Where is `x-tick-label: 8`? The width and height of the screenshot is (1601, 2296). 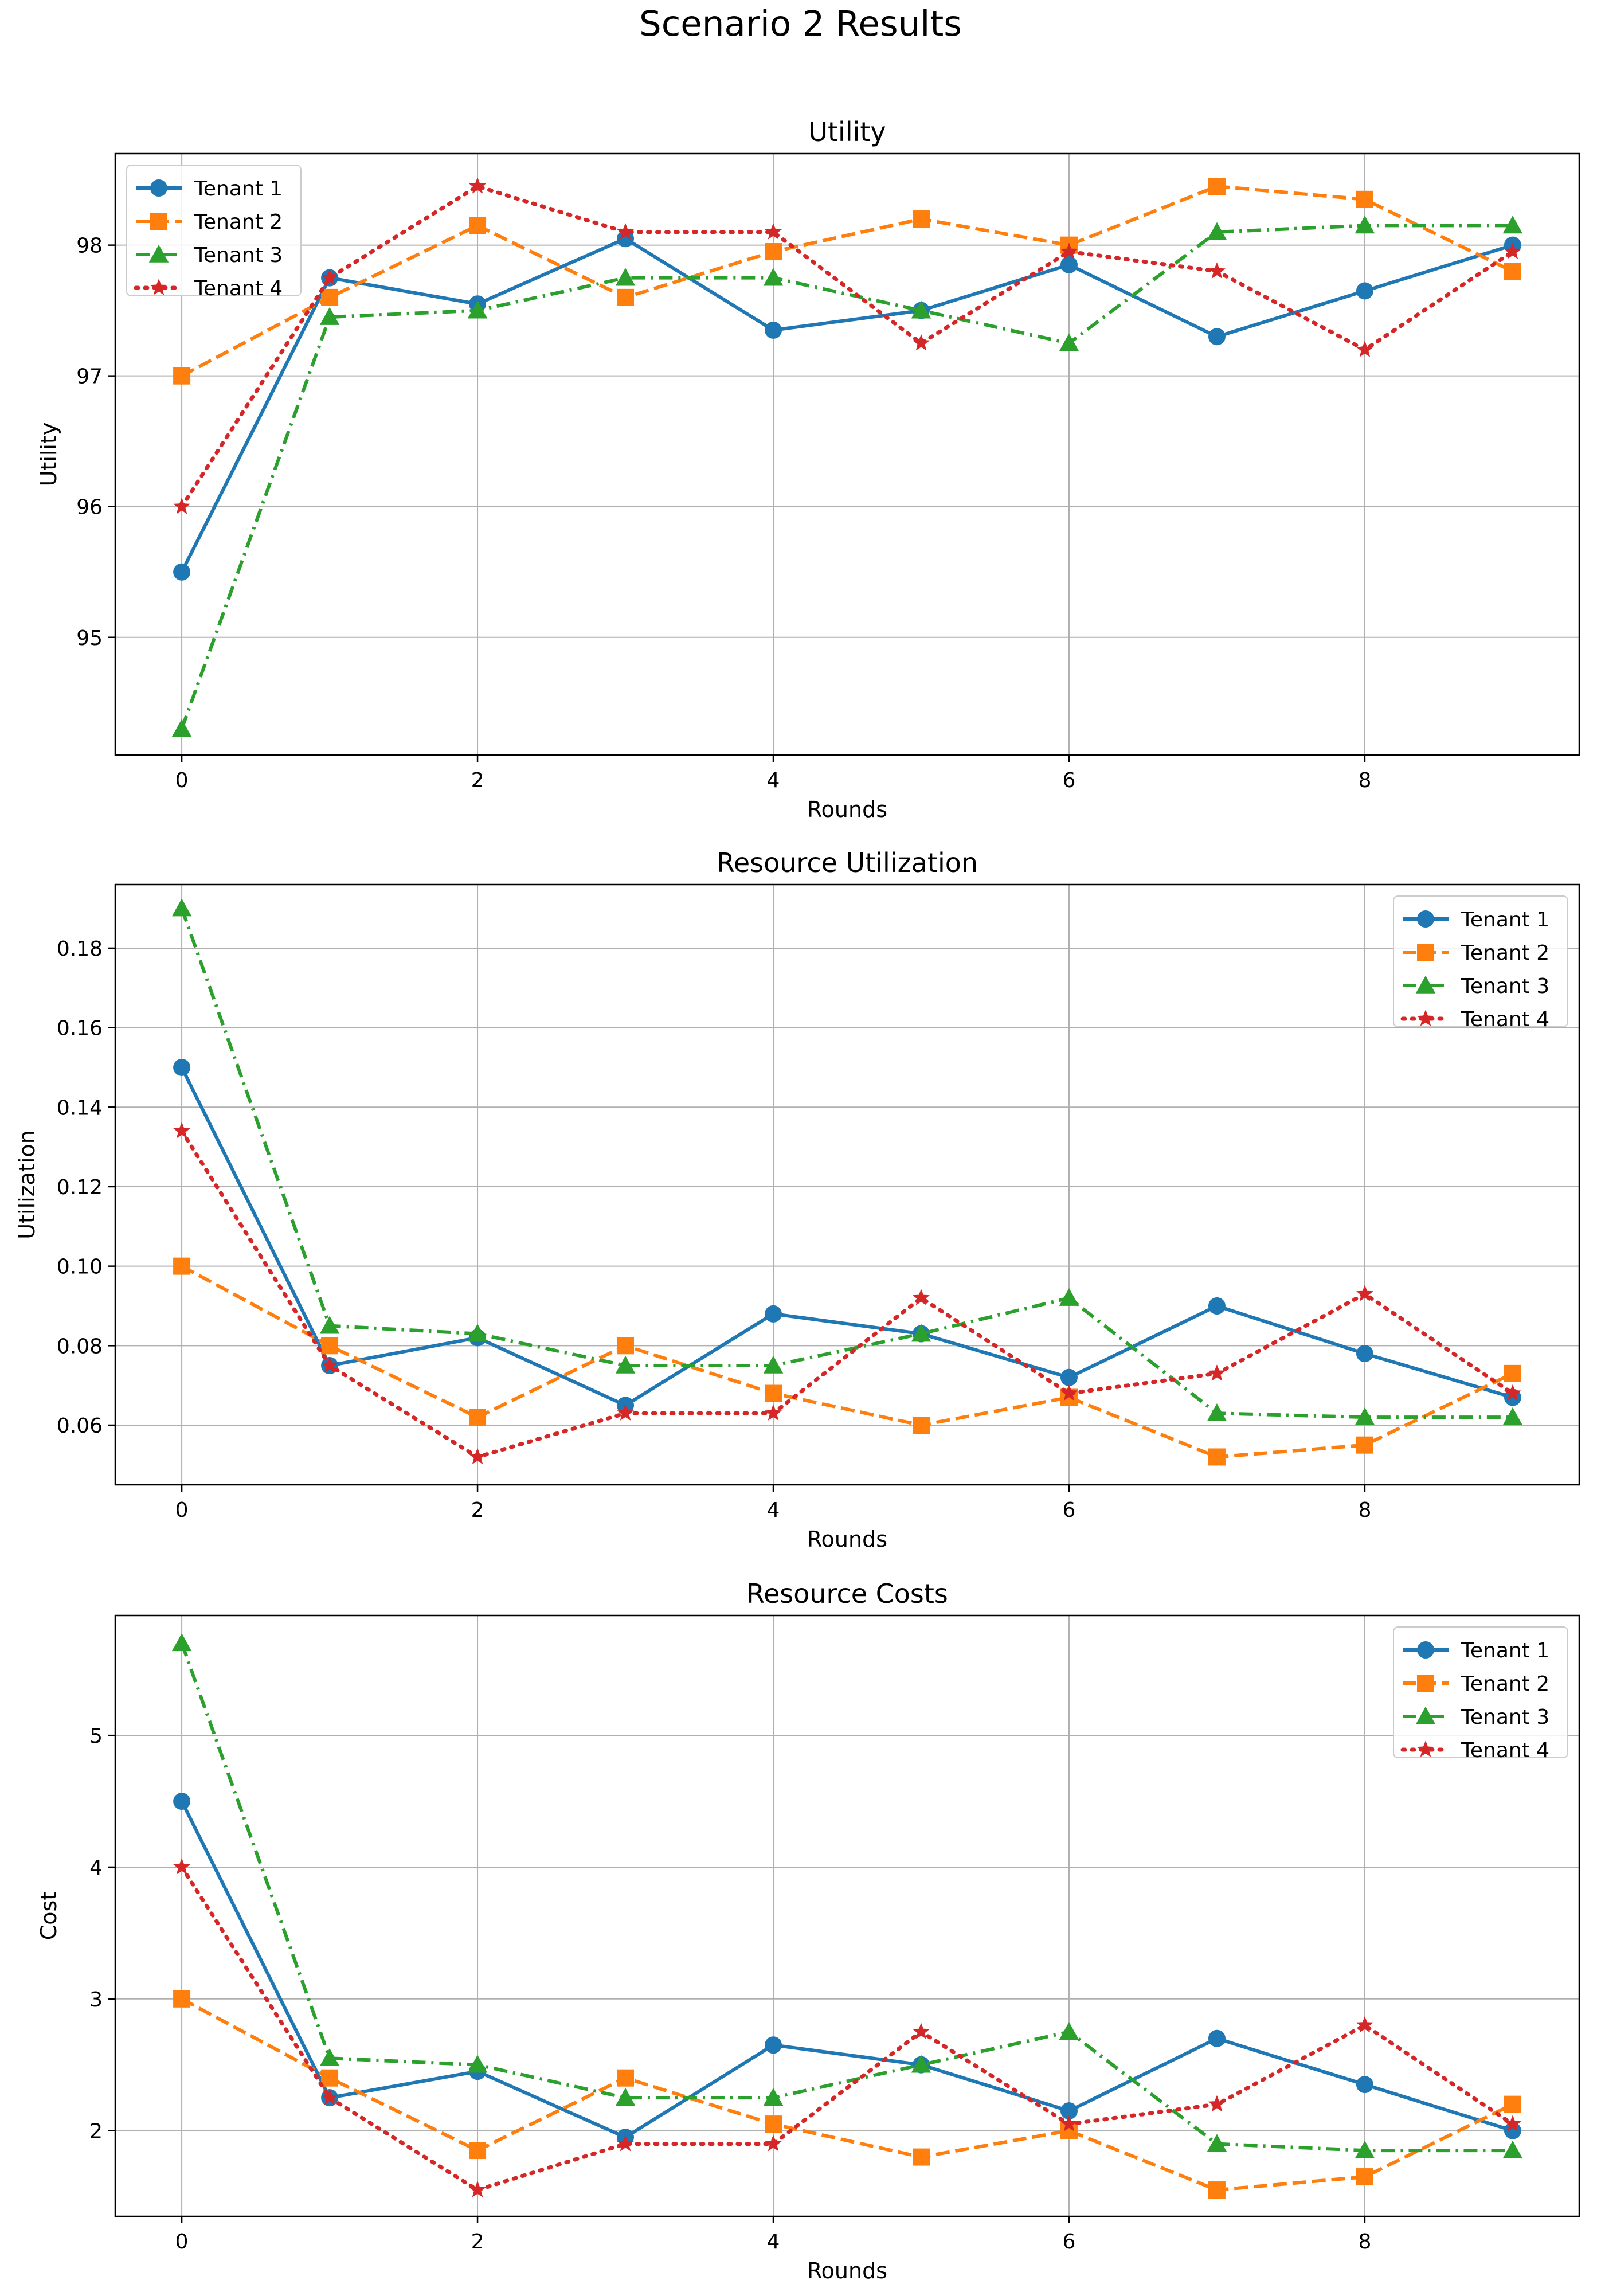 x-tick-label: 8 is located at coordinates (1364, 2242).